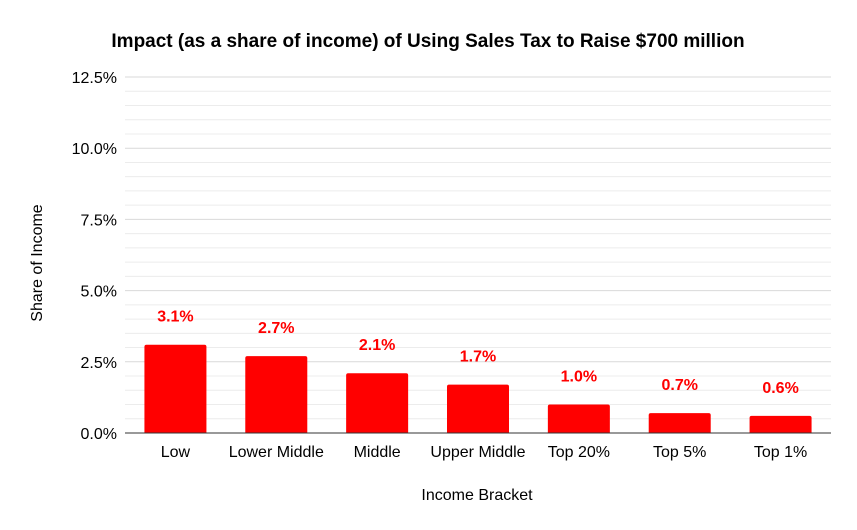 The image size is (857, 530). What do you see at coordinates (99, 220) in the screenshot?
I see `y-tick-label: 7.5%` at bounding box center [99, 220].